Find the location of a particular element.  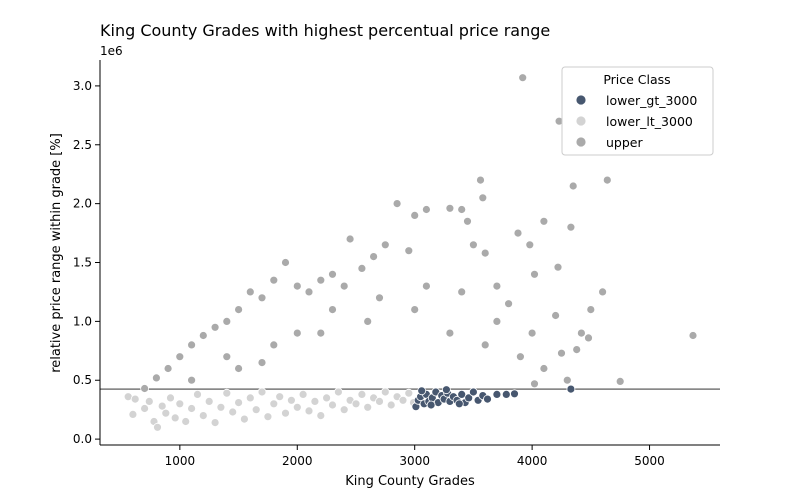

x-axis-label: King County Grades is located at coordinates (410, 481).